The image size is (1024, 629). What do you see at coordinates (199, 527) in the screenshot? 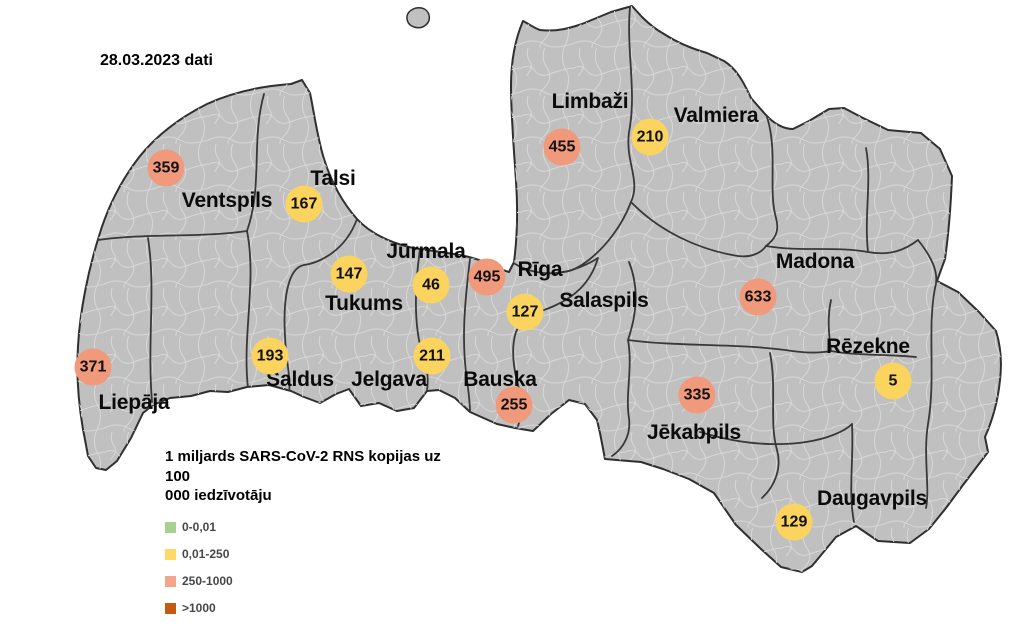
I see `legend-label: 0-0,01` at bounding box center [199, 527].